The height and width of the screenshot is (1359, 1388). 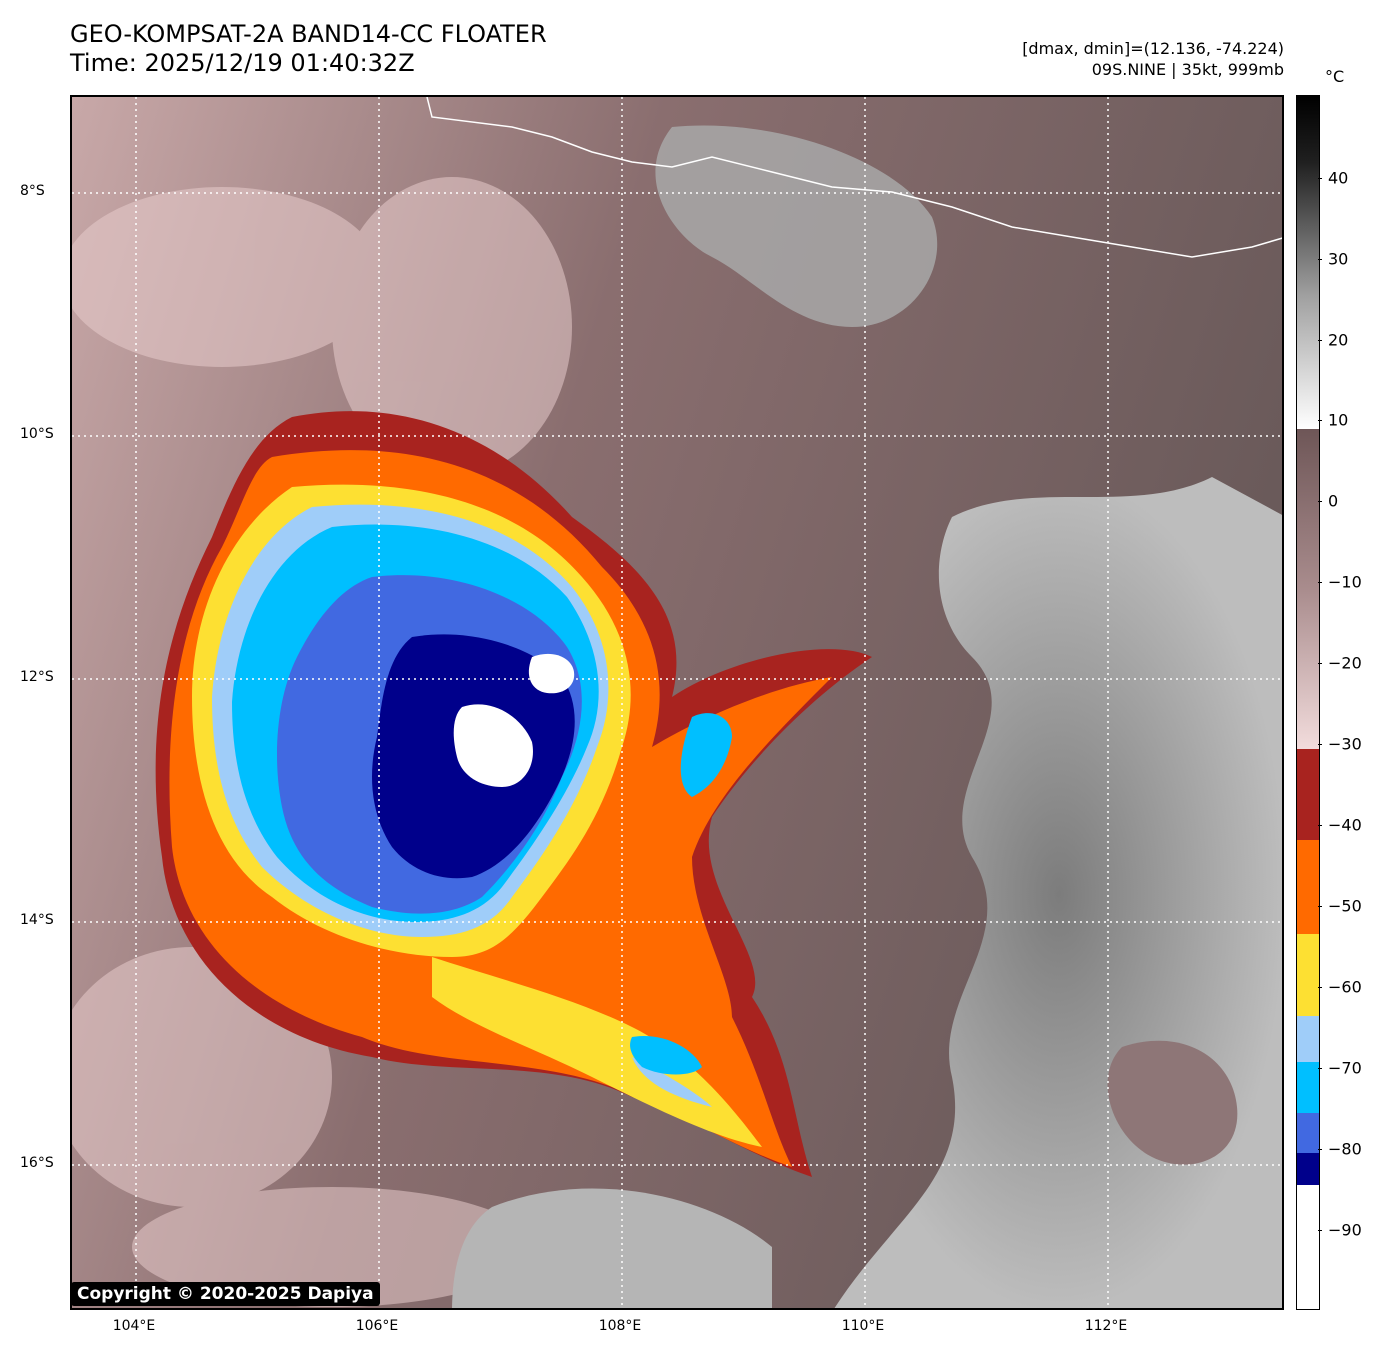 I want to click on copyright-badge: Copyright © 2020-2025 Dapiya, so click(x=225, y=1294).